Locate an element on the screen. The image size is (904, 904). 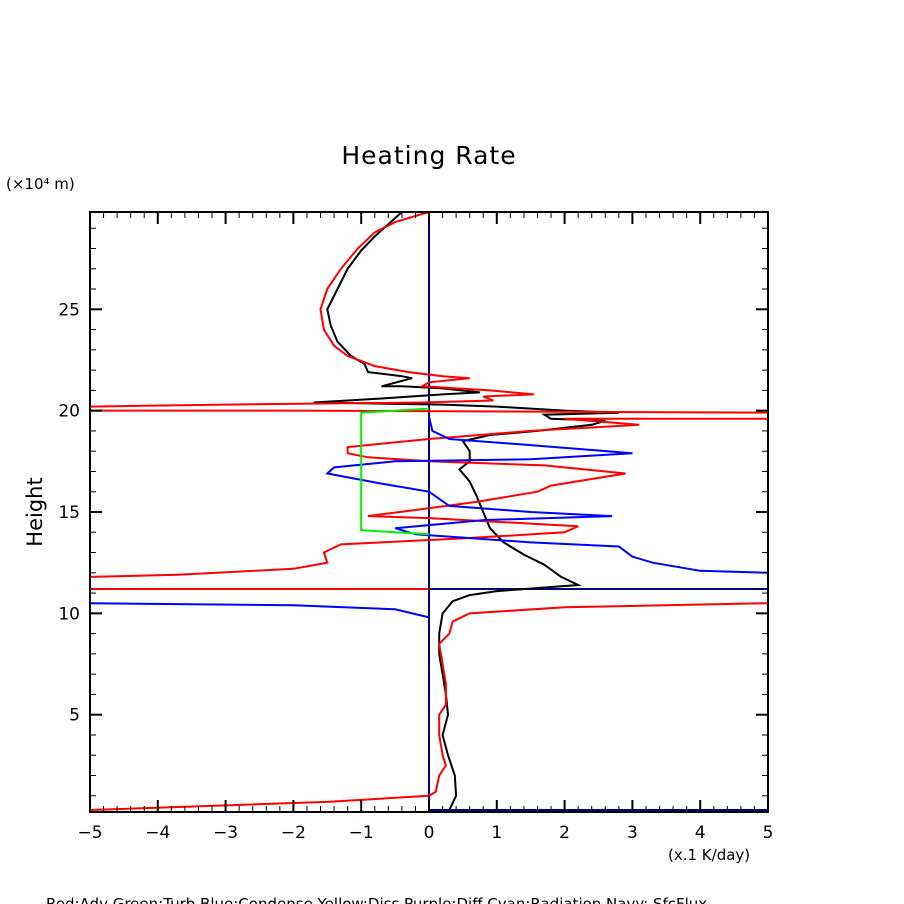
y-tick-label: 25 is located at coordinates (69, 310).